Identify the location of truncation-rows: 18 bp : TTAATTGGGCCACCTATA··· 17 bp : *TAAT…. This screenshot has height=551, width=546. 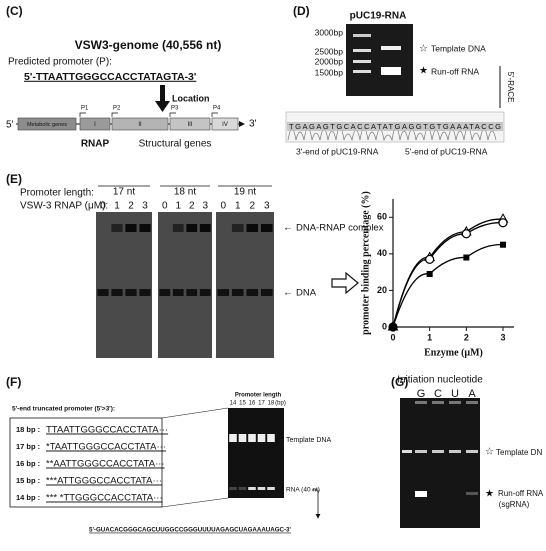
(92, 464).